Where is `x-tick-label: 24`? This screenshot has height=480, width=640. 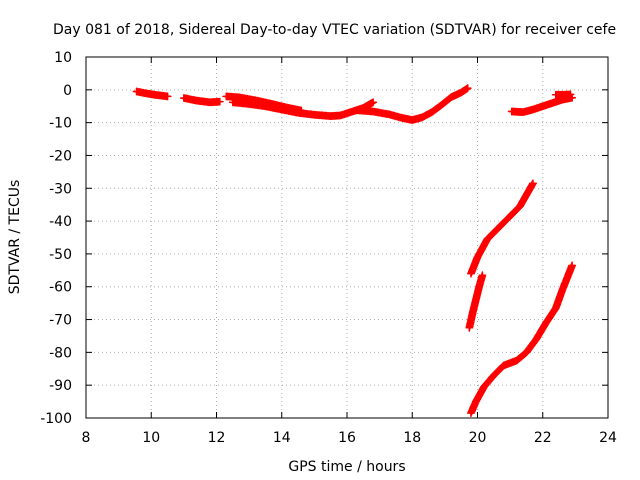 x-tick-label: 24 is located at coordinates (608, 438).